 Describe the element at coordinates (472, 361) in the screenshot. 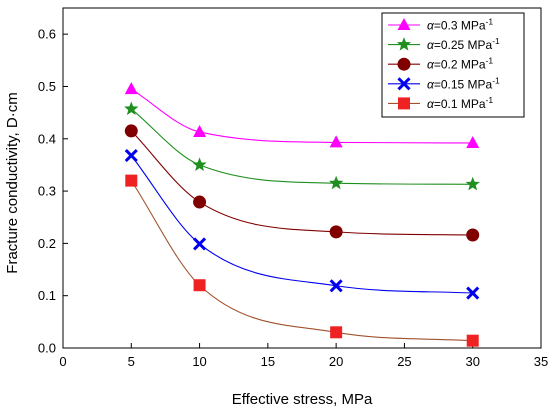

I see `x-tick-label: 30` at that location.